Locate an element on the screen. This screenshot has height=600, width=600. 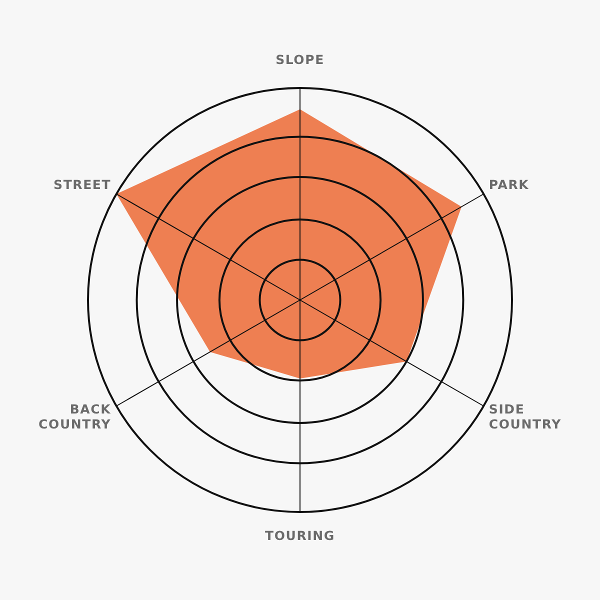
spoke-label: PARK is located at coordinates (509, 184).